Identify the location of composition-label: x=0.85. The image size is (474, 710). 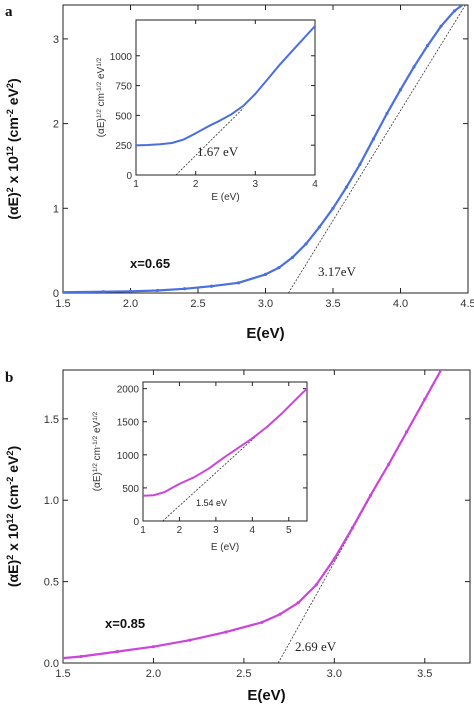
(125, 623).